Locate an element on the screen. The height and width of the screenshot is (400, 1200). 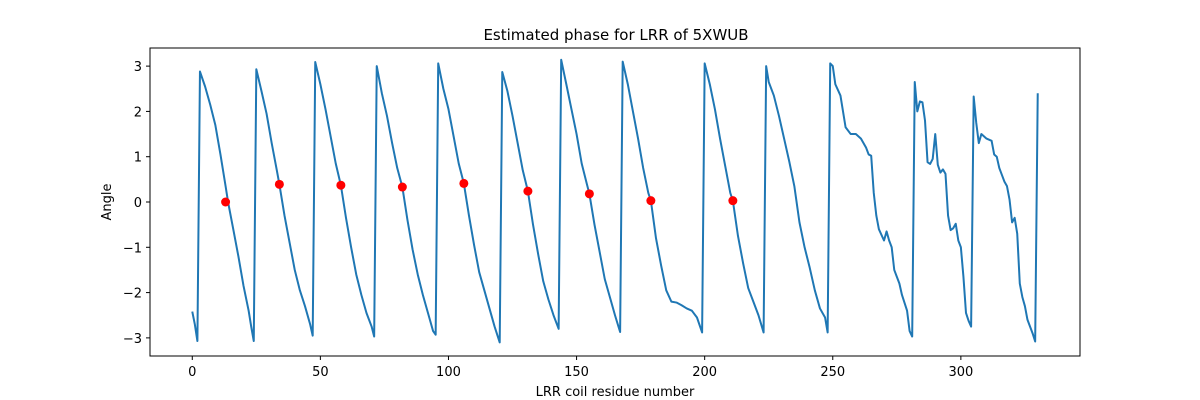
y-tick-label: −2 is located at coordinates (132, 294).